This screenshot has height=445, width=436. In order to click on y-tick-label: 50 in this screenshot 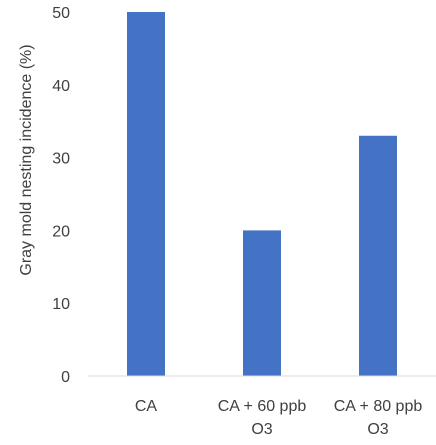, I will do `click(61, 13)`.